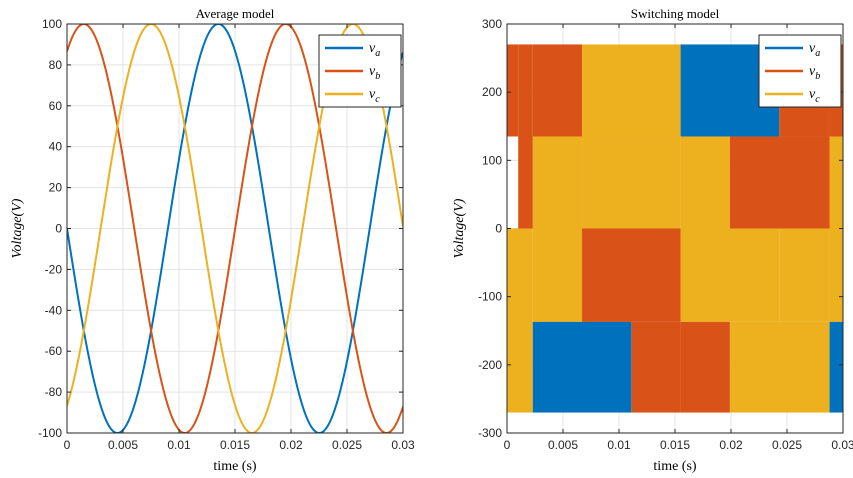 Image resolution: width=853 pixels, height=478 pixels. What do you see at coordinates (490, 433) in the screenshot?
I see `y-tick-label: -300` at bounding box center [490, 433].